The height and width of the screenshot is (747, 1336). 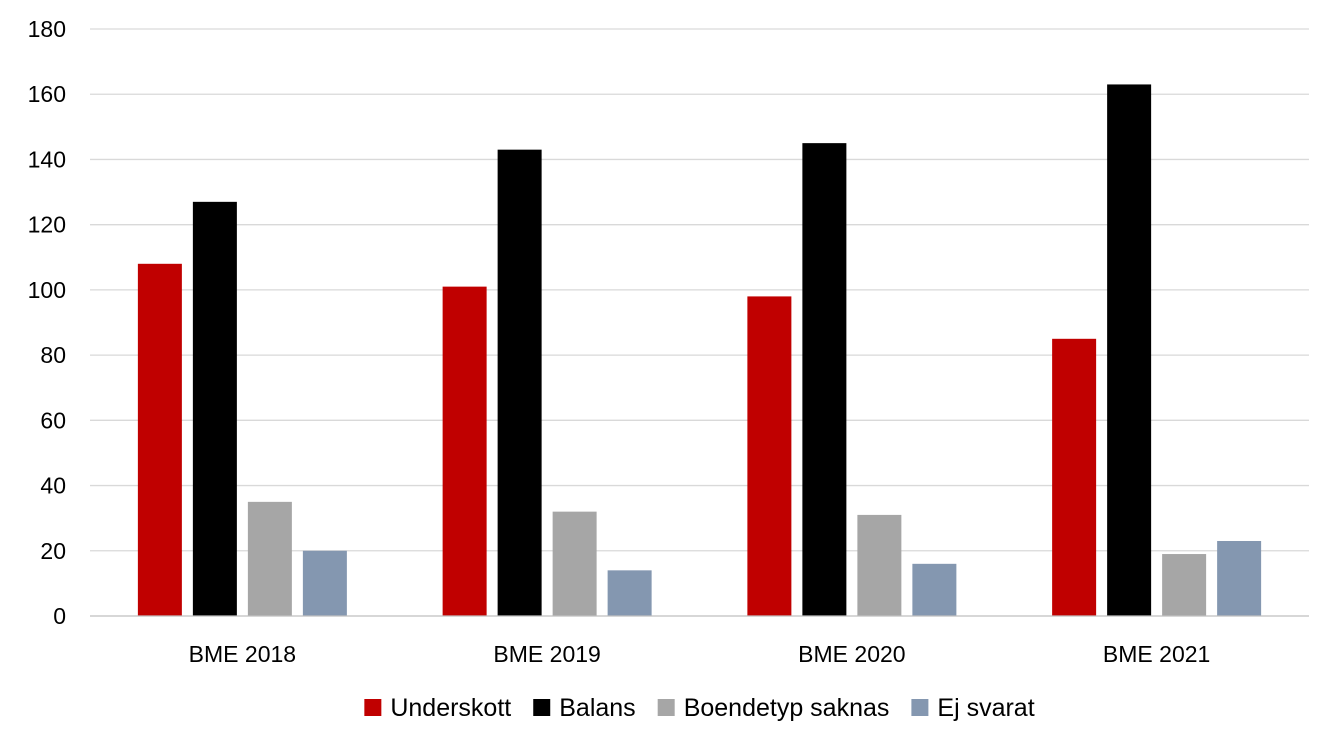 What do you see at coordinates (53, 486) in the screenshot?
I see `y-tick-label: 40` at bounding box center [53, 486].